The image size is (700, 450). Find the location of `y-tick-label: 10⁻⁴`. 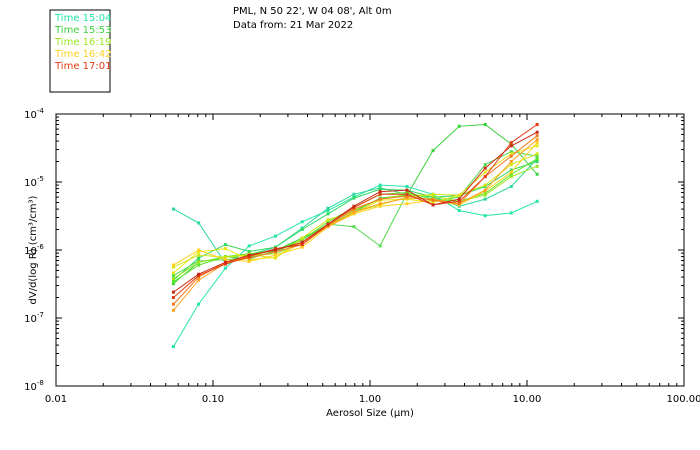

y-tick-label: 10⁻⁴ is located at coordinates (34, 114).